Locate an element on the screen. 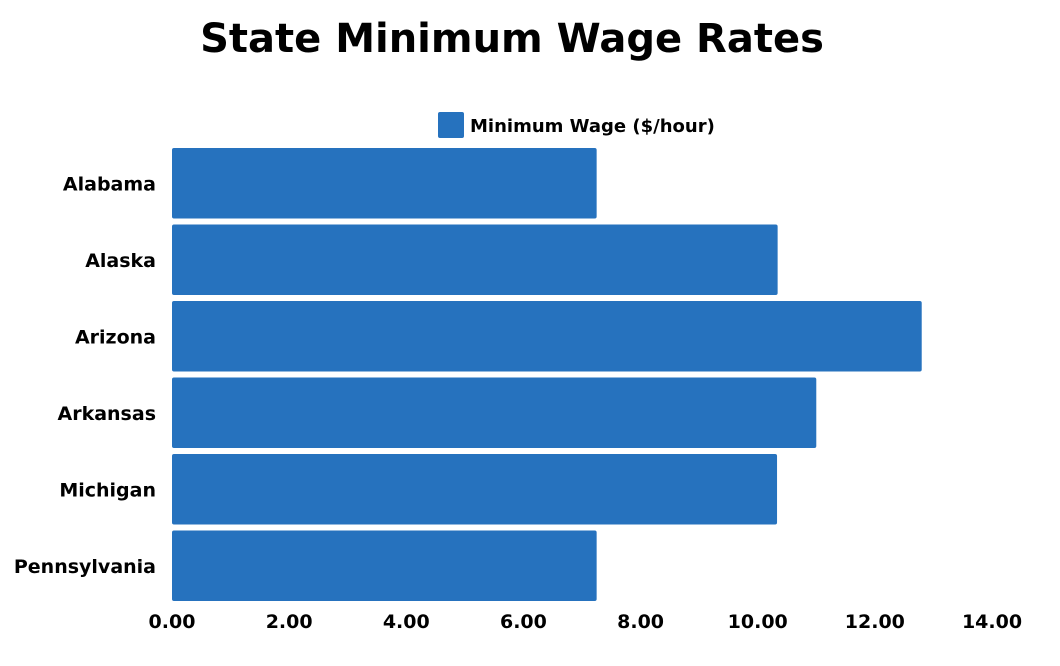 This screenshot has height=666, width=1060. bar-arkansas is located at coordinates (494, 412).